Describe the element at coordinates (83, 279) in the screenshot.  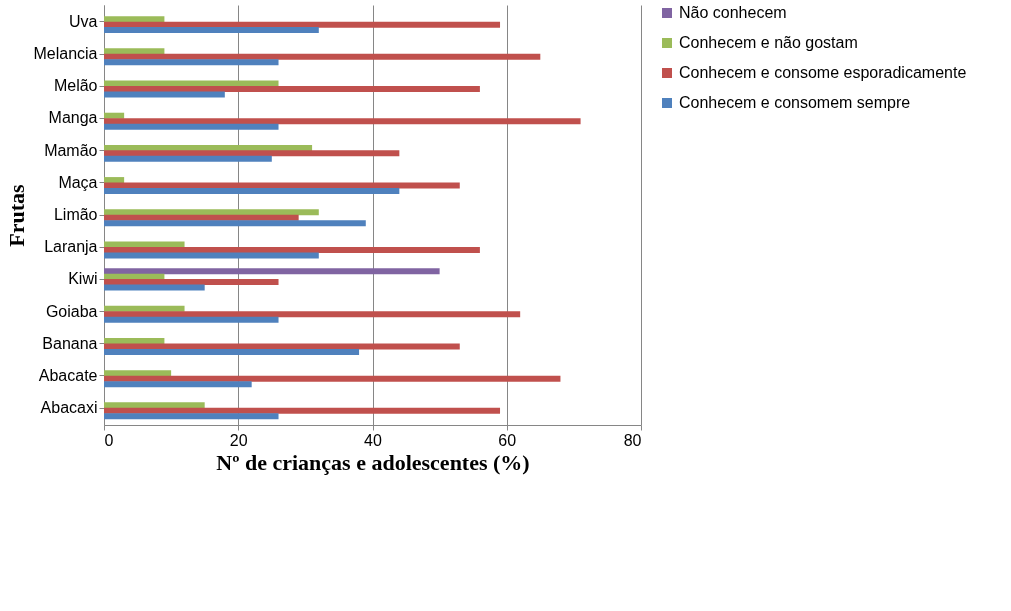
I see `y-tick-label: Kiwi` at that location.